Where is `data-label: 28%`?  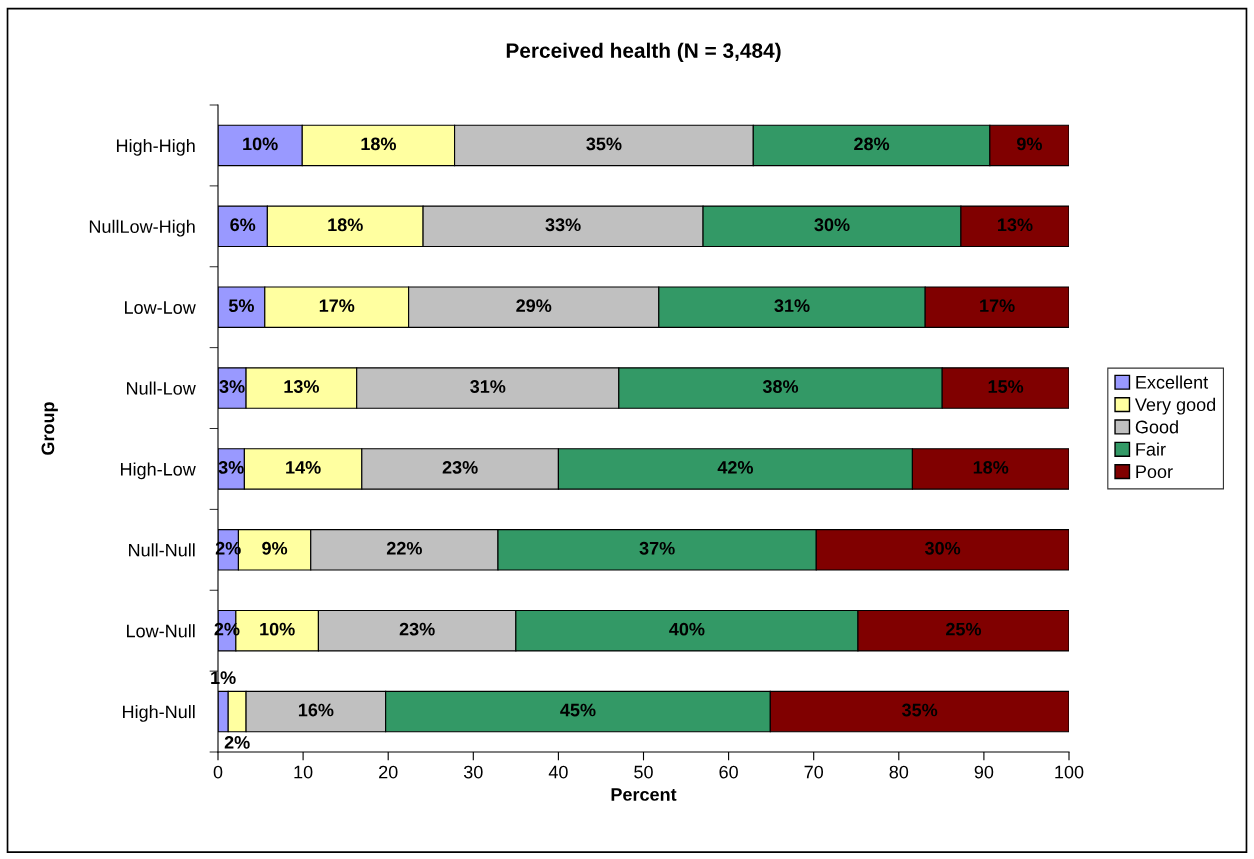
data-label: 28% is located at coordinates (872, 144).